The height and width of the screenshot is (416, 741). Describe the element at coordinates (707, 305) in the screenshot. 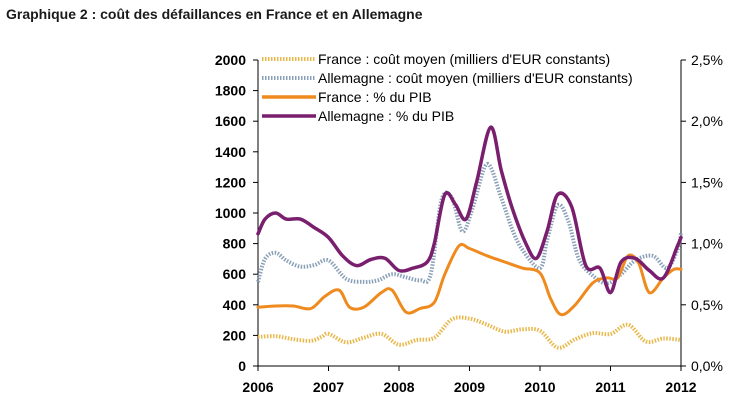

I see `y-right-tick-label: 0,5%` at that location.